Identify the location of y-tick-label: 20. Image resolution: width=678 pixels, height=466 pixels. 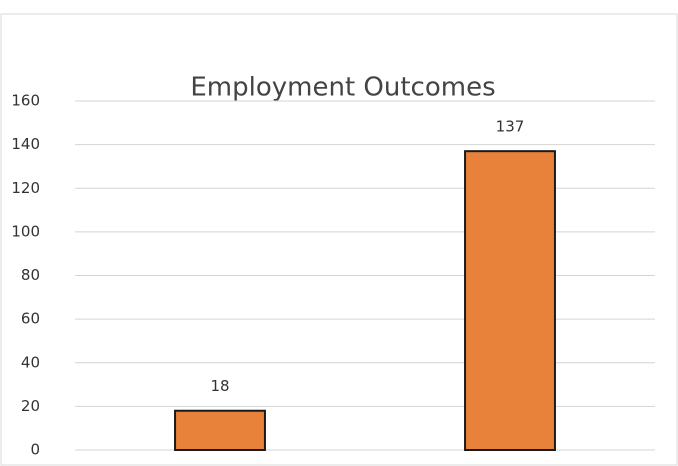
(30, 406).